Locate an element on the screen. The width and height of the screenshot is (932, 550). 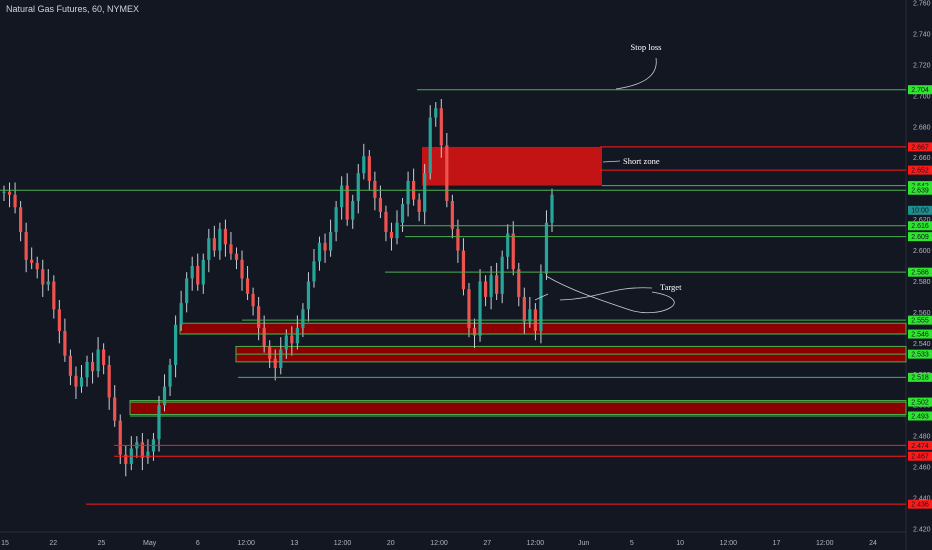
level-badge-label-2.533: 2.533 is located at coordinates (920, 355).